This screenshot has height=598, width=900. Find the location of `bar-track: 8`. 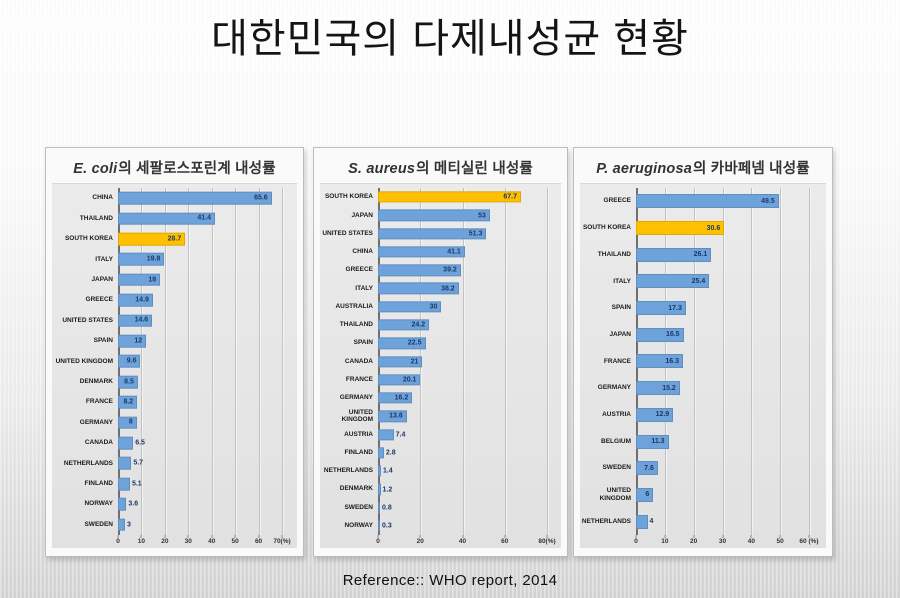

bar-track: 8 is located at coordinates (200, 422).